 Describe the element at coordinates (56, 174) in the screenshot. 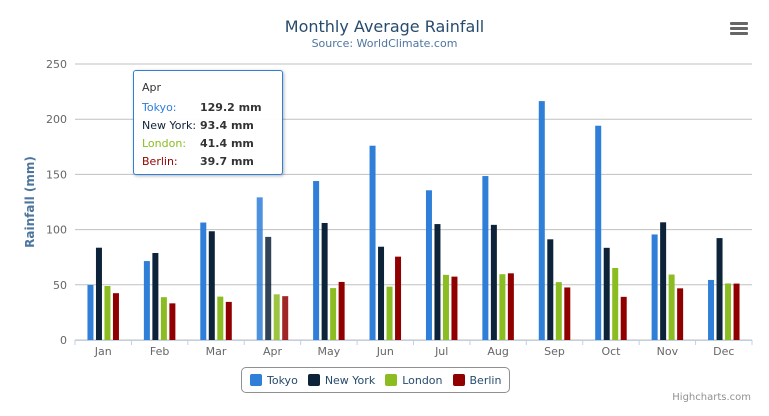

I see `y-tick-label: 150` at that location.